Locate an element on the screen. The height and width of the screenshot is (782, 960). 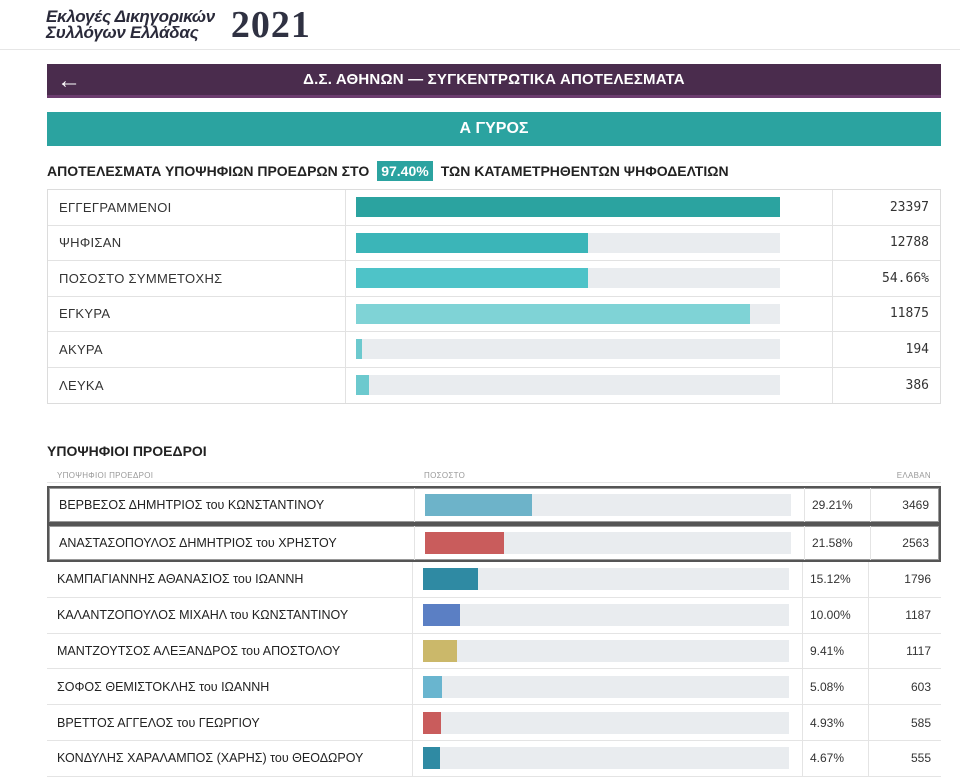
column-header-name: ΥΠΟΨΗΦΙΟΙ ΠΡΟΕΔΡΟΙ is located at coordinates (105, 475).